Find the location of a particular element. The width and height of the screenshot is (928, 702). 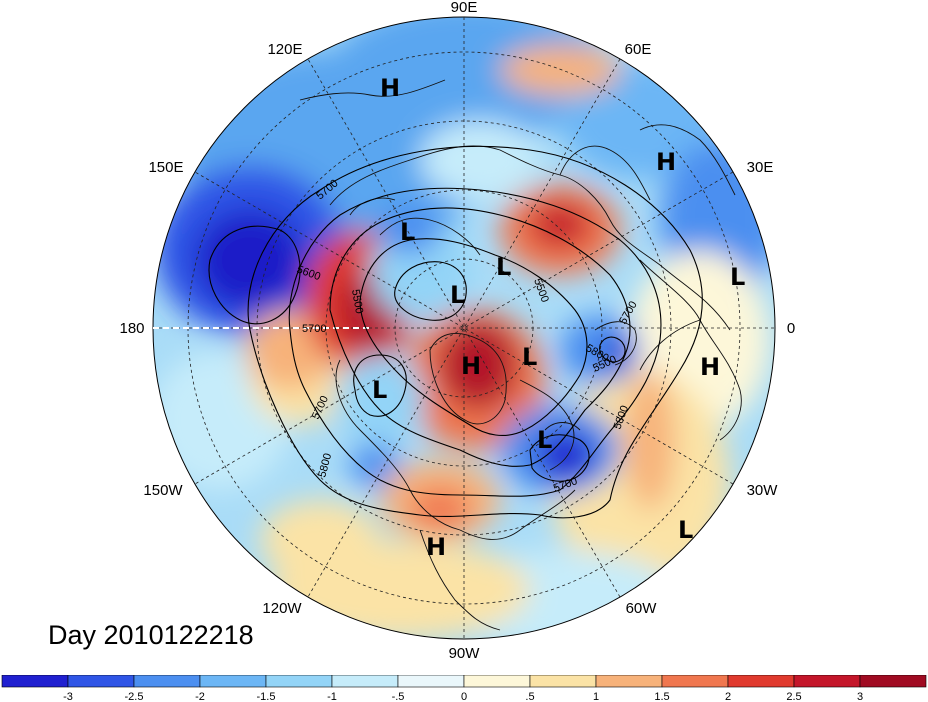

contour-label: 5500 is located at coordinates (357, 301).